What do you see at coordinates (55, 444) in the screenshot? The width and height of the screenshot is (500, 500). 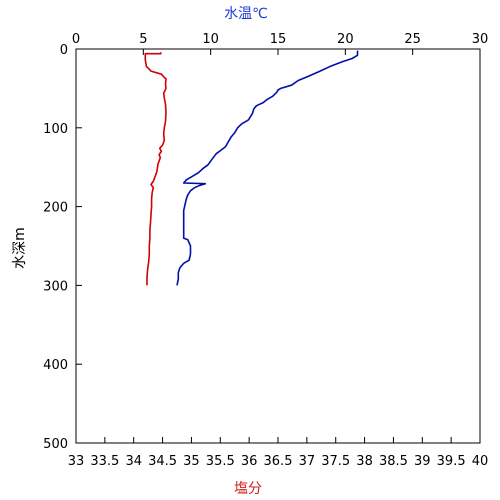 I see `left-tick-label: 500` at bounding box center [55, 444].